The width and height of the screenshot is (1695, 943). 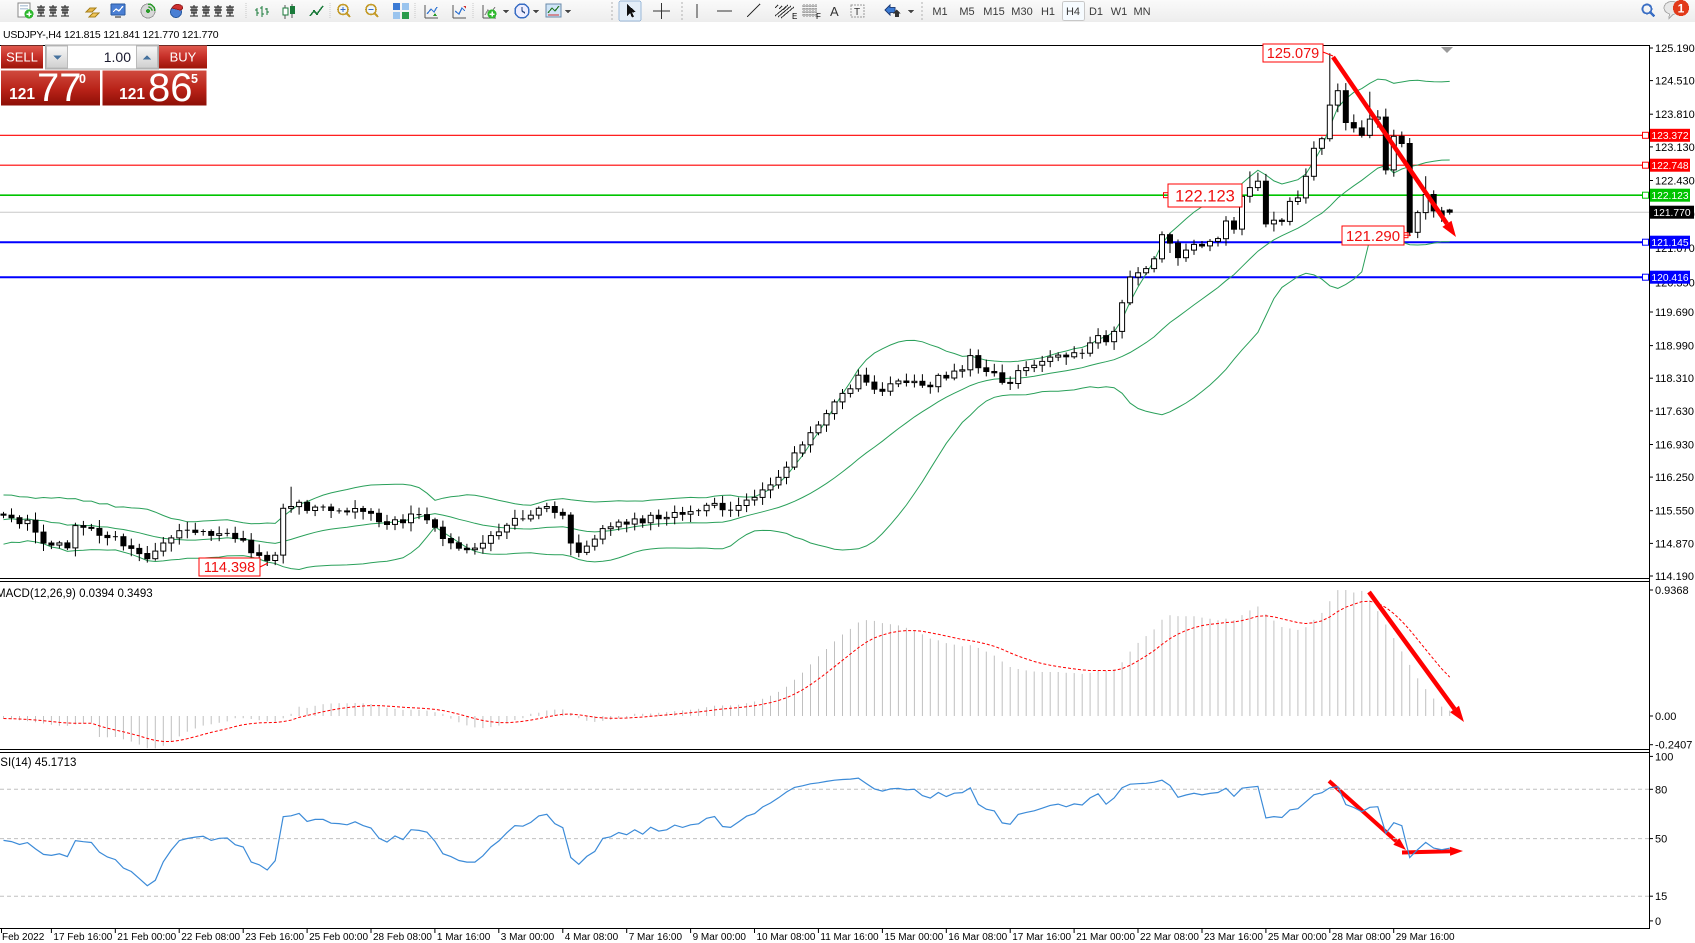 I want to click on svg-text: 114.870, so click(x=1674, y=544).